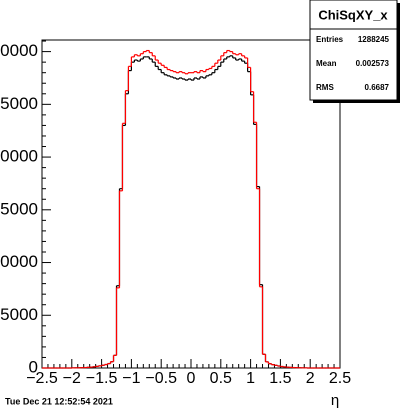 Image resolution: width=400 pixels, height=414 pixels. Describe the element at coordinates (326, 63) in the screenshot. I see `stats-label: Mean` at that location.